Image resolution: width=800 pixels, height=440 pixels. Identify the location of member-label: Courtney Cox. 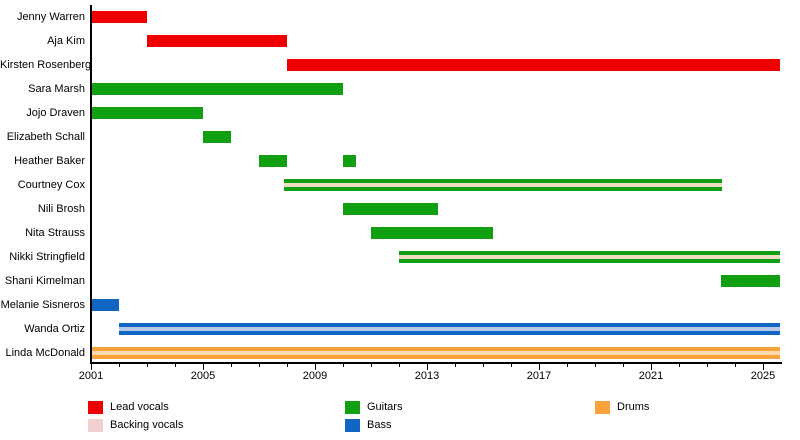
(51, 184).